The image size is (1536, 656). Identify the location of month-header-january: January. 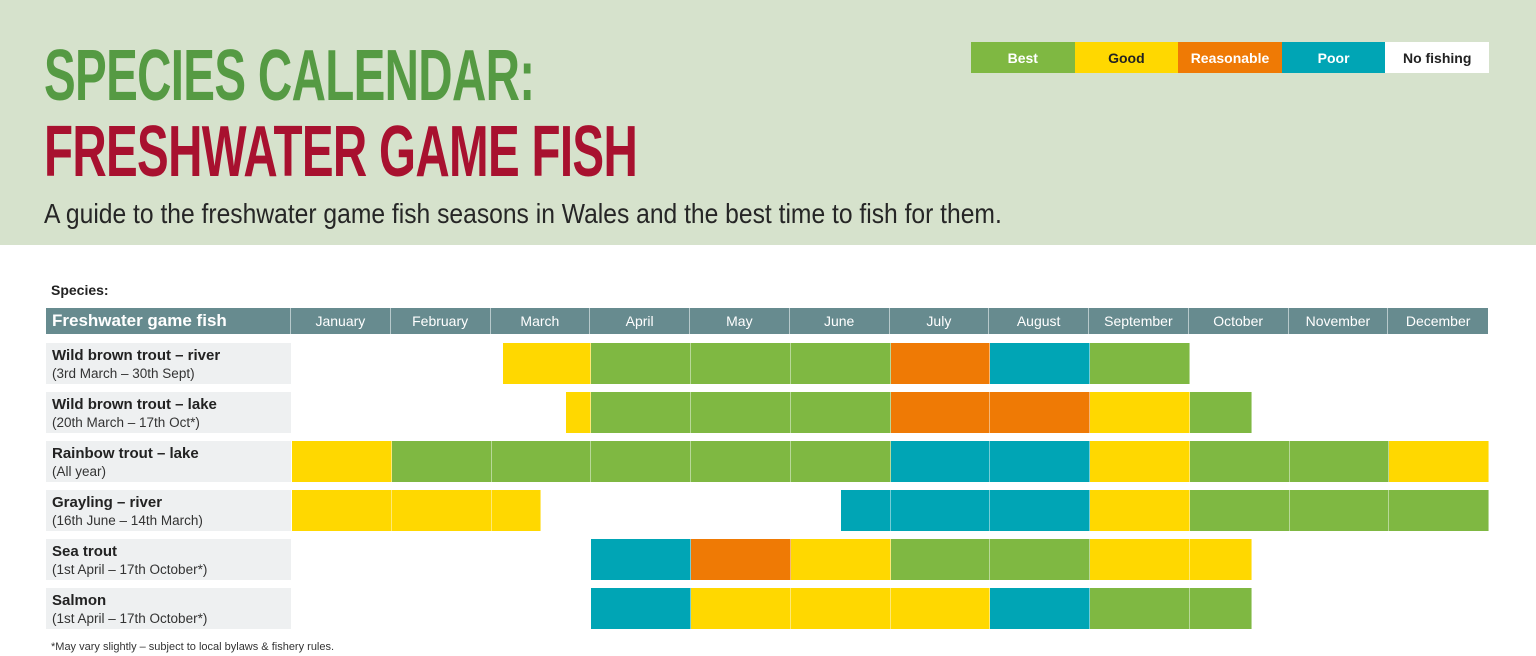
(341, 321).